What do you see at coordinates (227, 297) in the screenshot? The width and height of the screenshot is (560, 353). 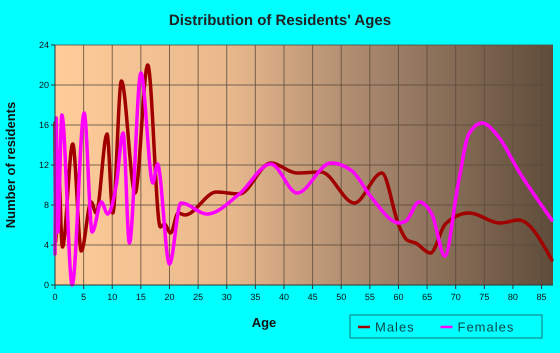 I see `x-tick-label: 30` at bounding box center [227, 297].